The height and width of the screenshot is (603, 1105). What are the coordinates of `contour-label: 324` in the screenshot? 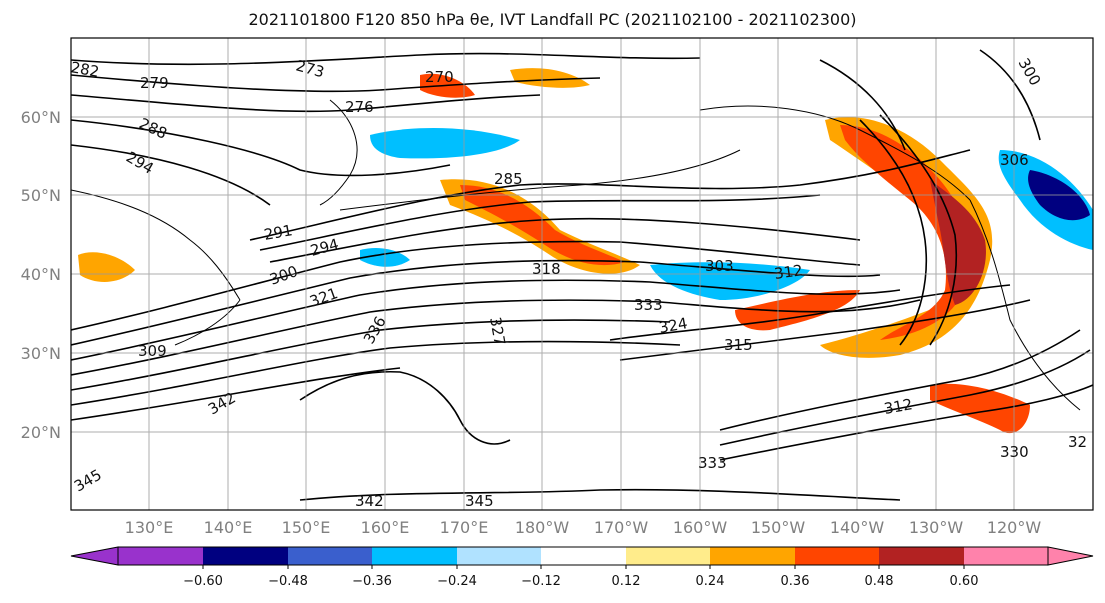 It's located at (673, 325).